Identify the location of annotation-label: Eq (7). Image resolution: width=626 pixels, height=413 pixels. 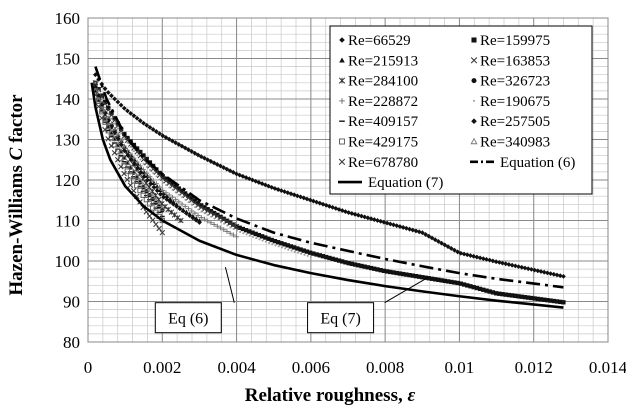
(340, 319).